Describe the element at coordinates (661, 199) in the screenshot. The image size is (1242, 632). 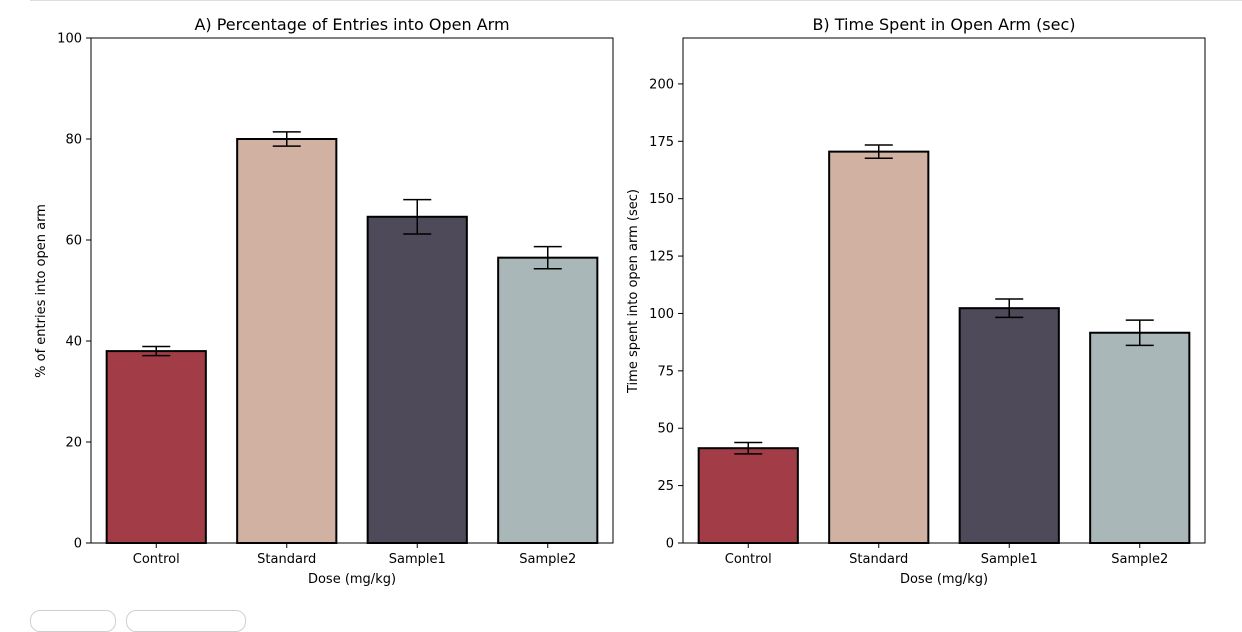
I see `y-tick-label: 150` at that location.